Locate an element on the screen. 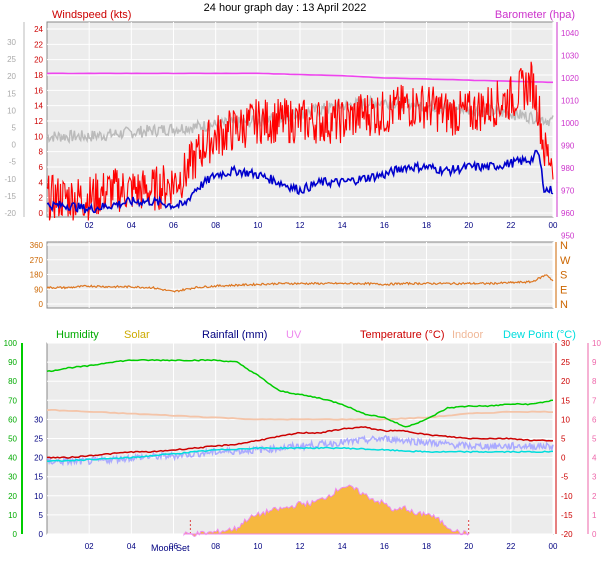  temperature-right-tick-label: 30 is located at coordinates (565, 343).